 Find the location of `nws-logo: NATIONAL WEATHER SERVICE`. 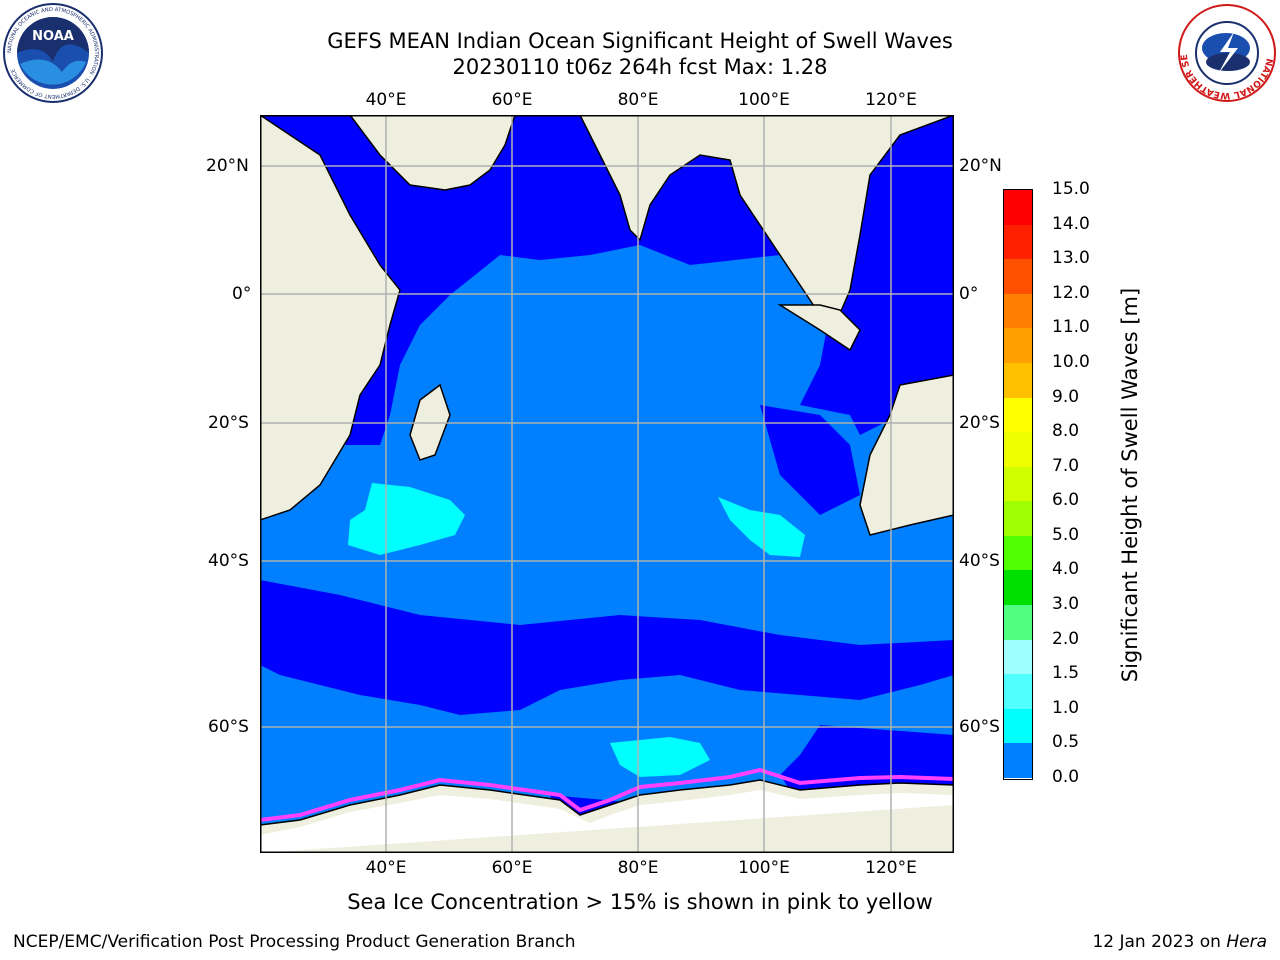

nws-logo: NATIONAL WEATHER SERVICE is located at coordinates (1226, 52).